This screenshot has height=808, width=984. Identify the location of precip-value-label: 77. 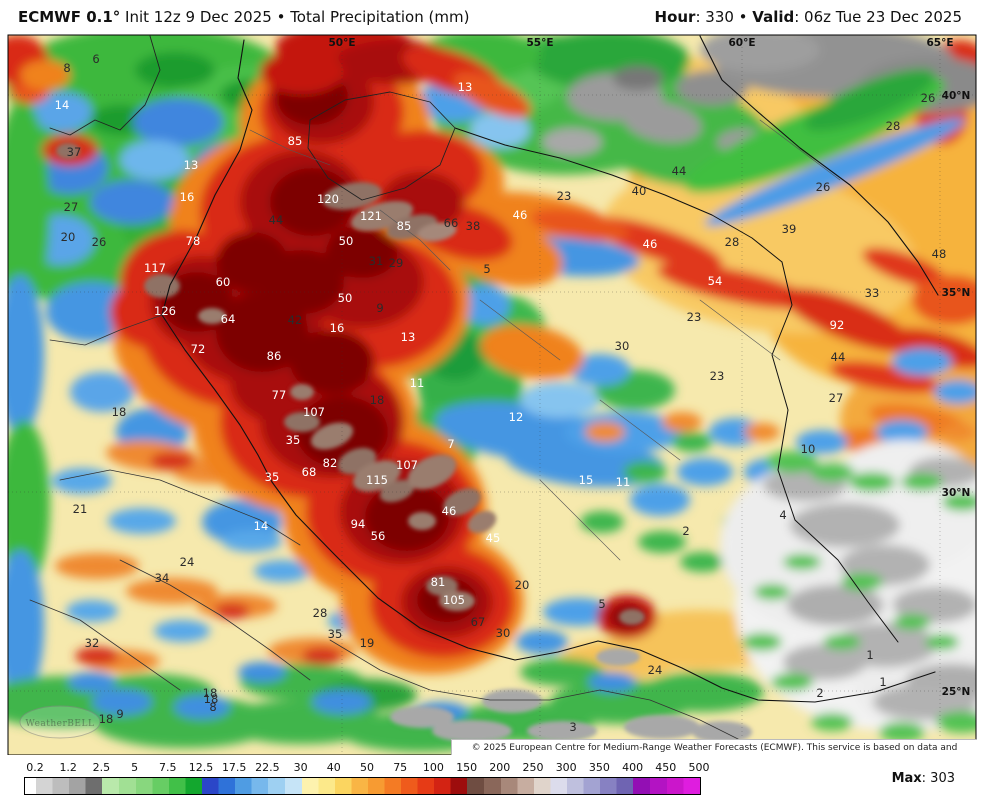
(279, 395).